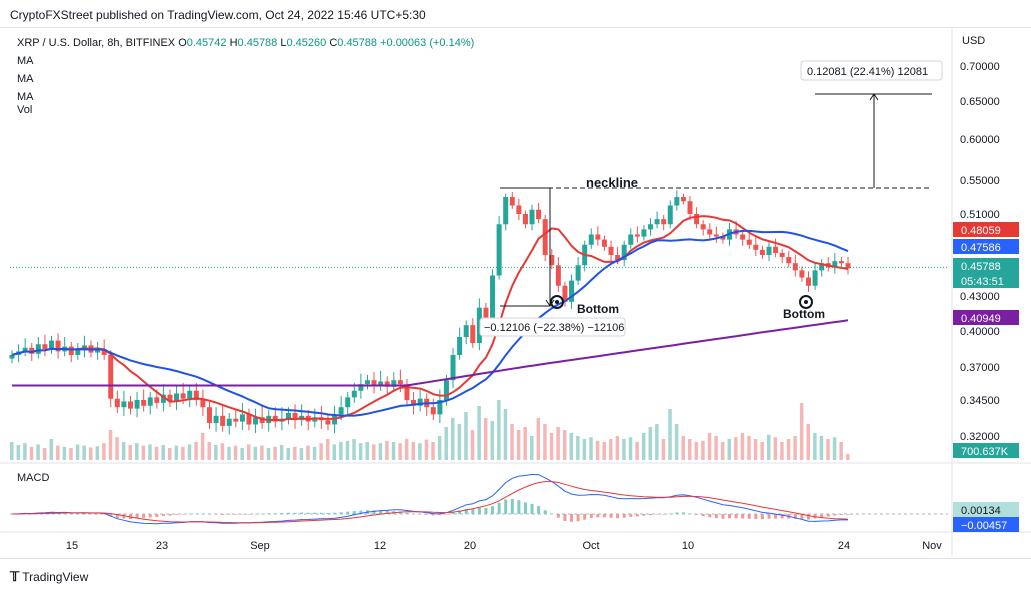 The height and width of the screenshot is (594, 1031). What do you see at coordinates (867, 72) in the screenshot?
I see `measure-up-label: 0.12081 (22.41%) 12081` at bounding box center [867, 72].